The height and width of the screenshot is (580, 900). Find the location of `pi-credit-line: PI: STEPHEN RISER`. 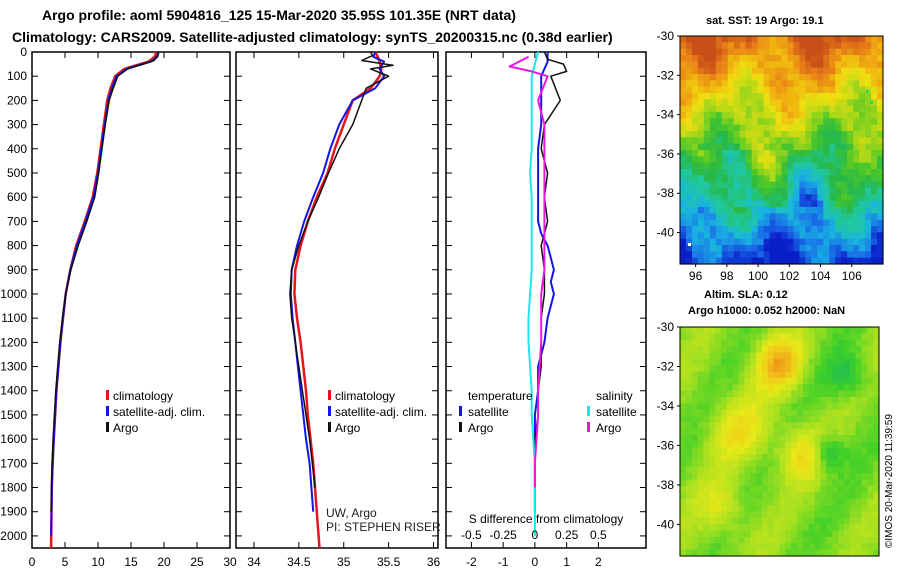

pi-credit-line: PI: STEPHEN RISER is located at coordinates (383, 527).